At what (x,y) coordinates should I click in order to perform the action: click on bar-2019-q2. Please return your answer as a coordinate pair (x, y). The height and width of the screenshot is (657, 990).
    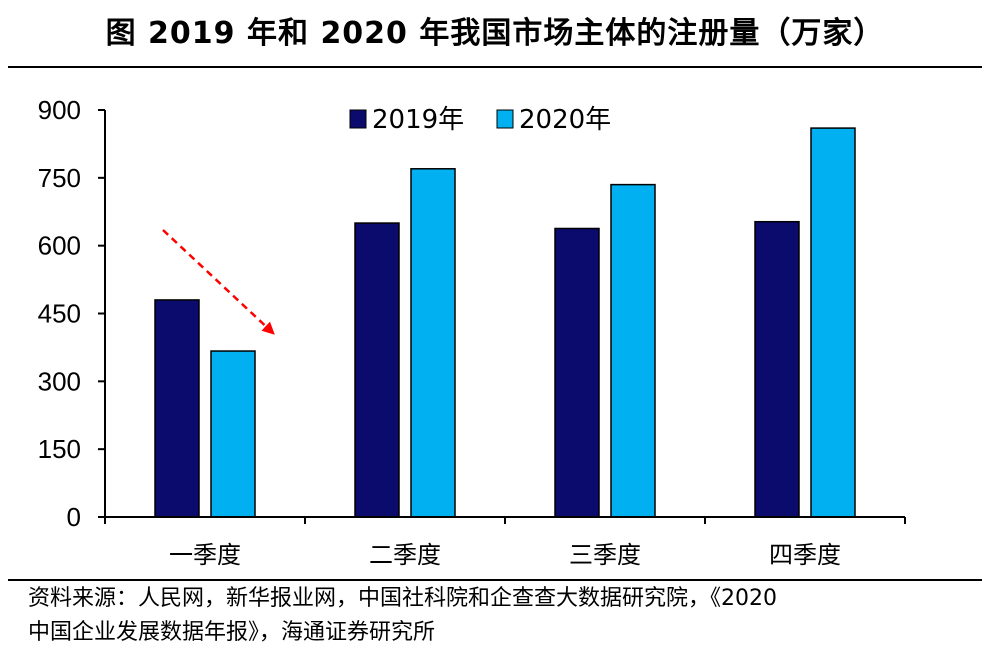
    Looking at the image, I should click on (377, 370).